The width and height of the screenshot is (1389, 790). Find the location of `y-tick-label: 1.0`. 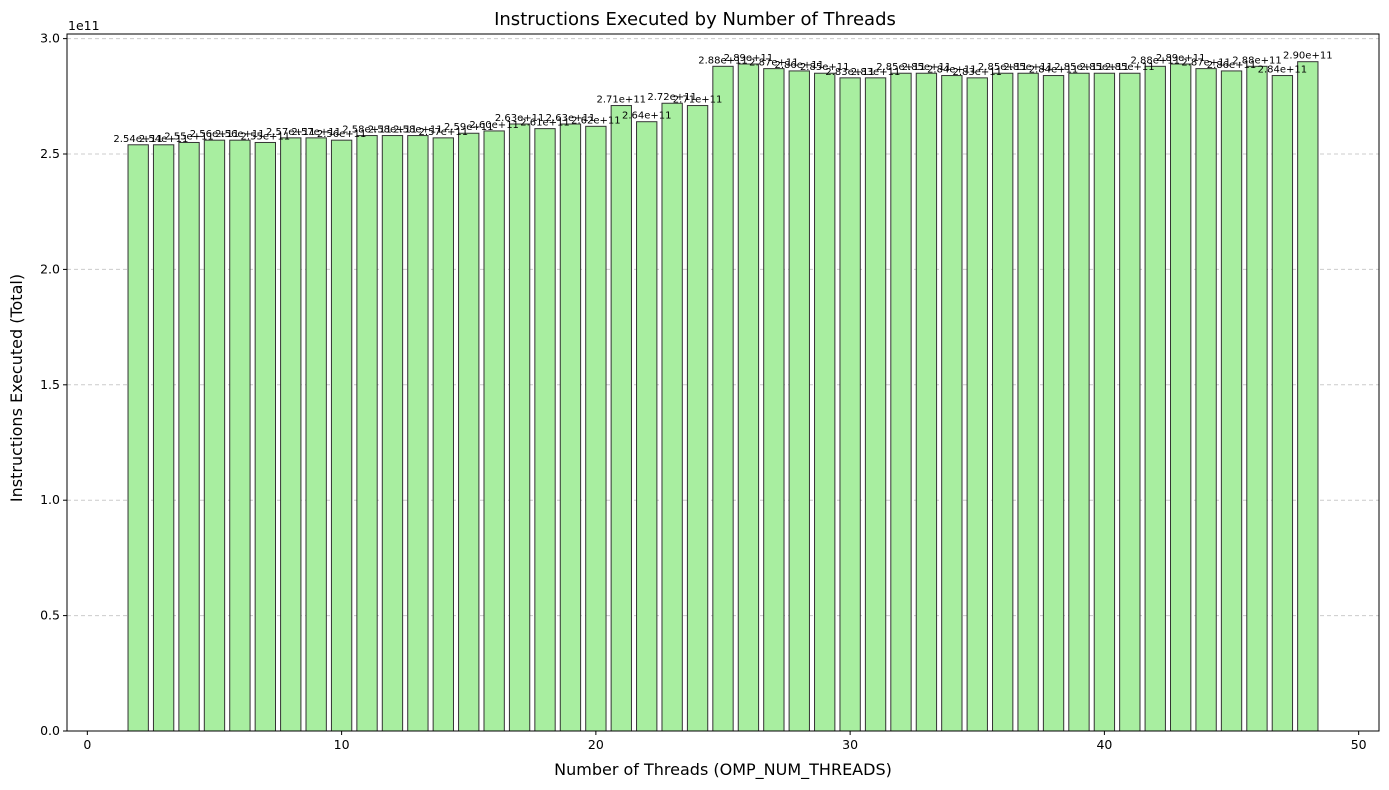

y-tick-label: 1.0 is located at coordinates (50, 499).